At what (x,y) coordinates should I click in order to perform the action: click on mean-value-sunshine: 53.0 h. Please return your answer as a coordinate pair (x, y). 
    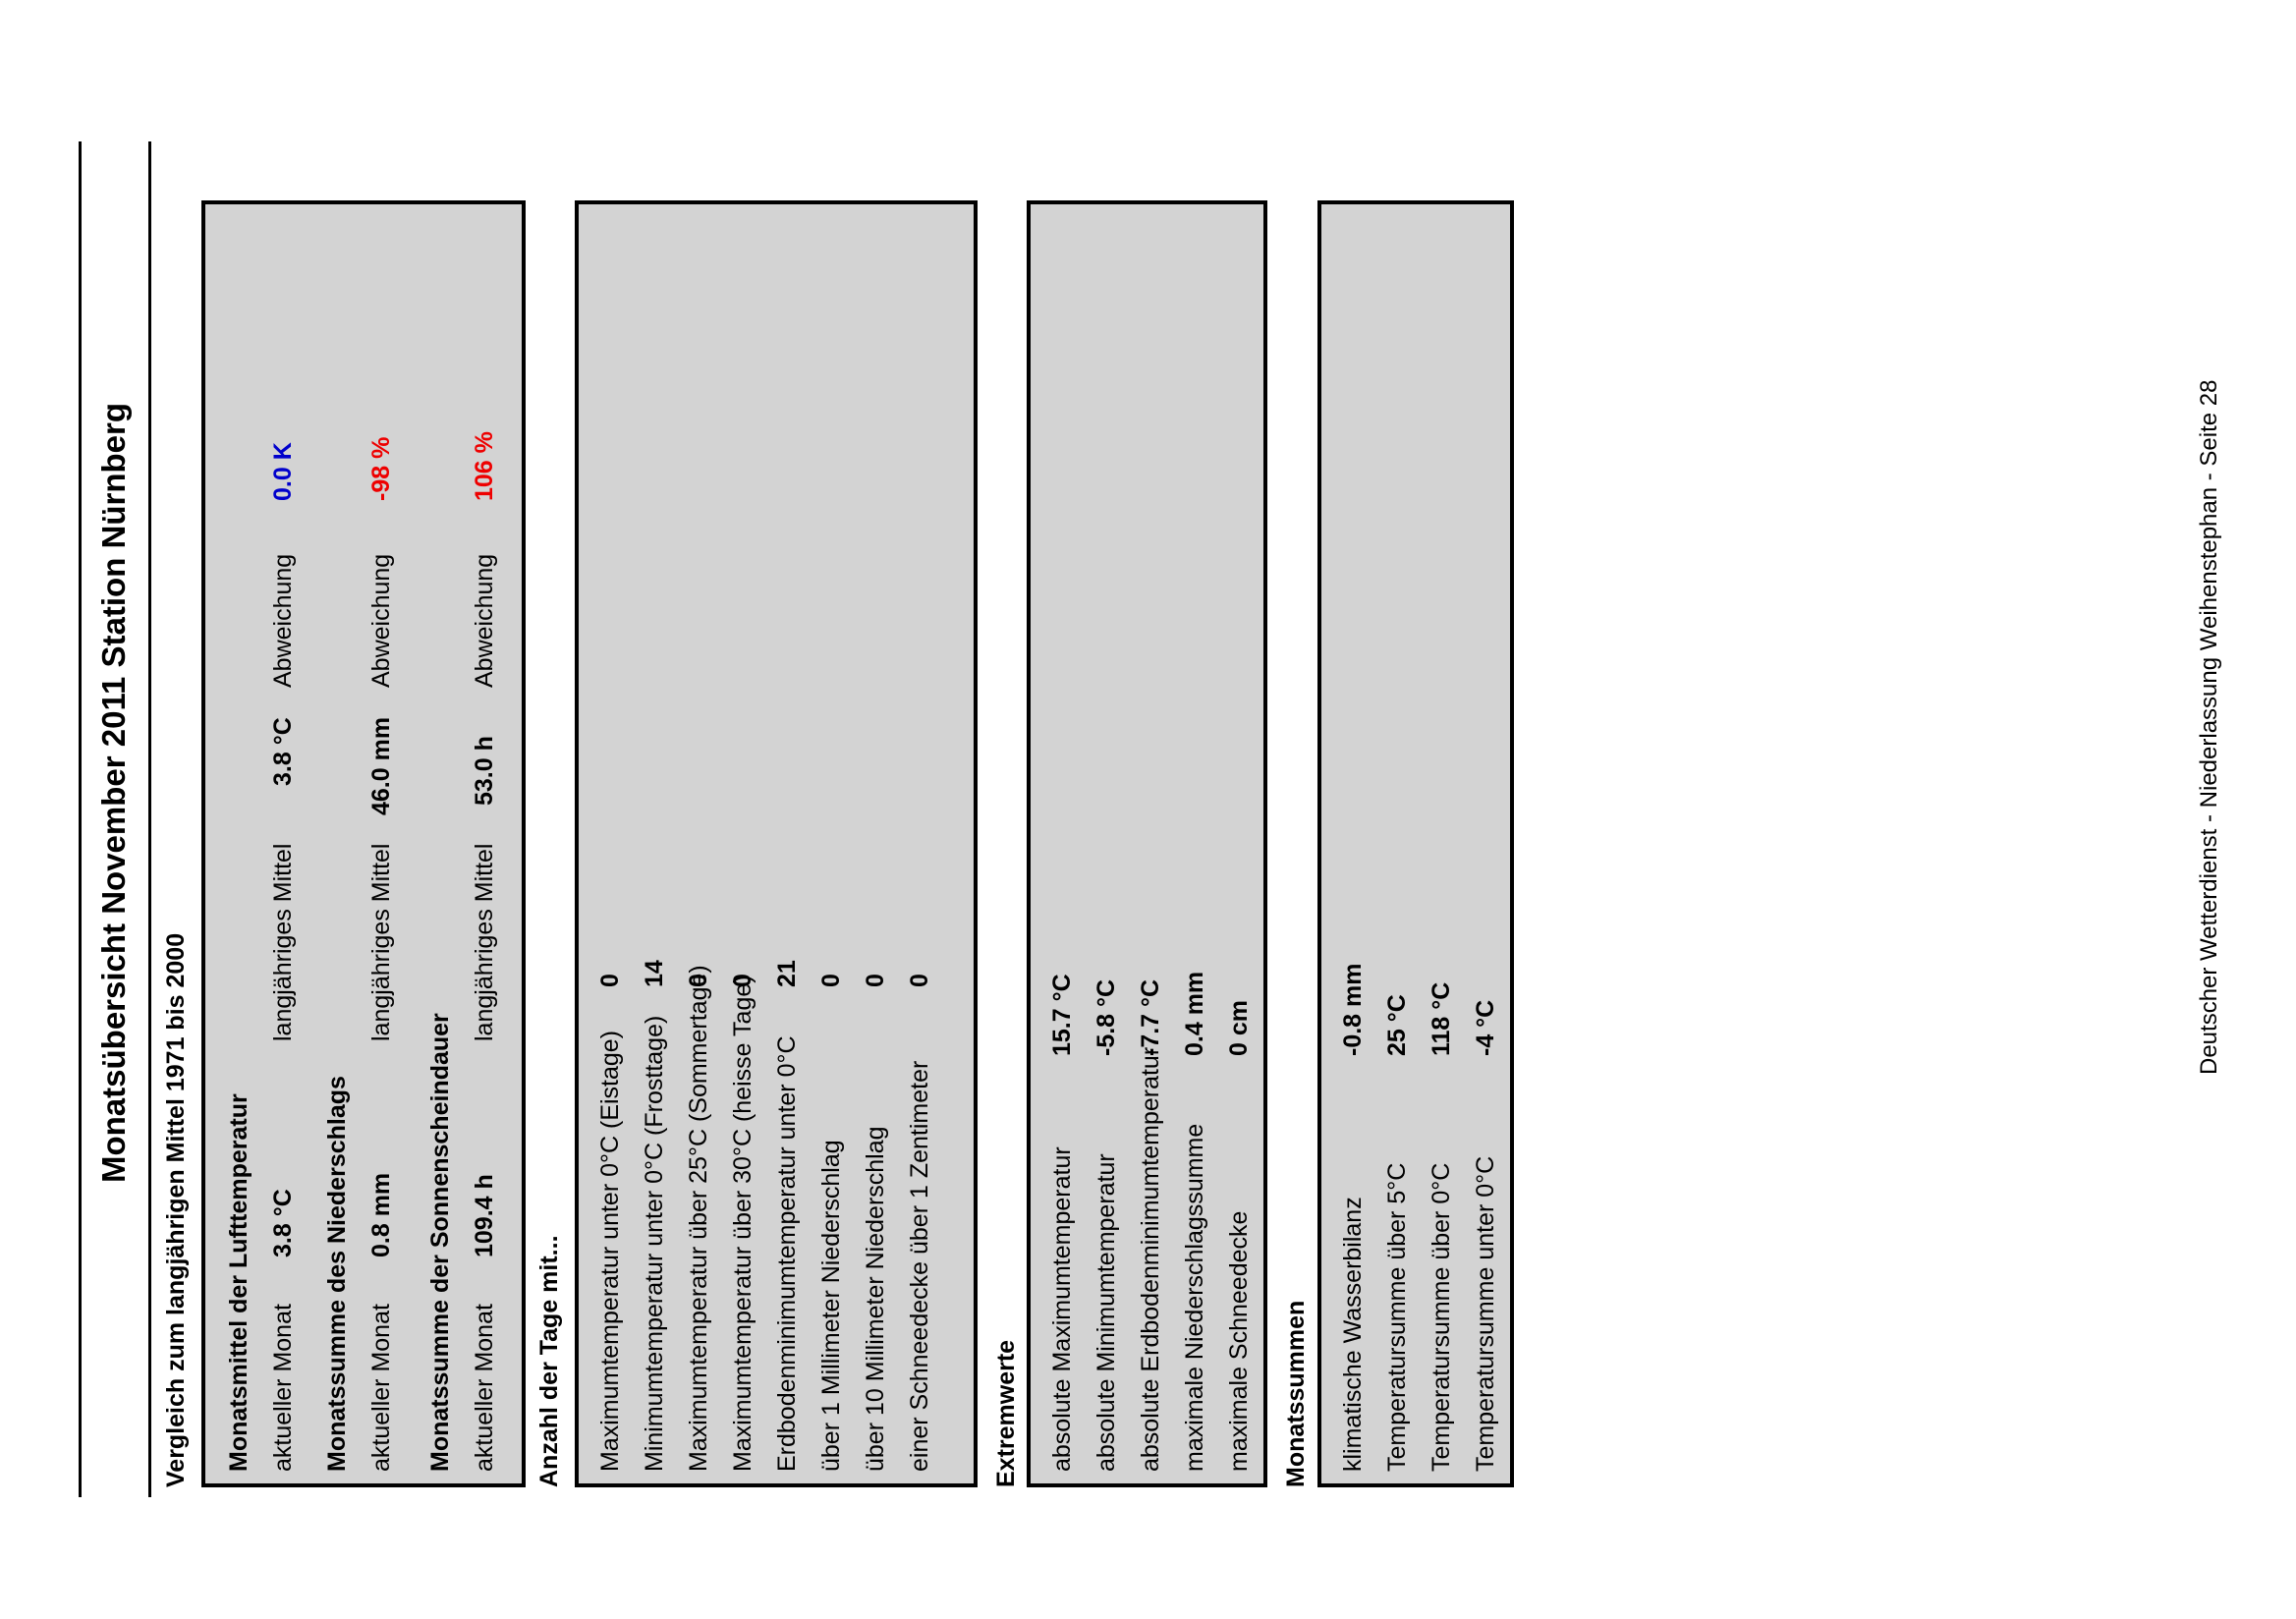
    Looking at the image, I should click on (484, 771).